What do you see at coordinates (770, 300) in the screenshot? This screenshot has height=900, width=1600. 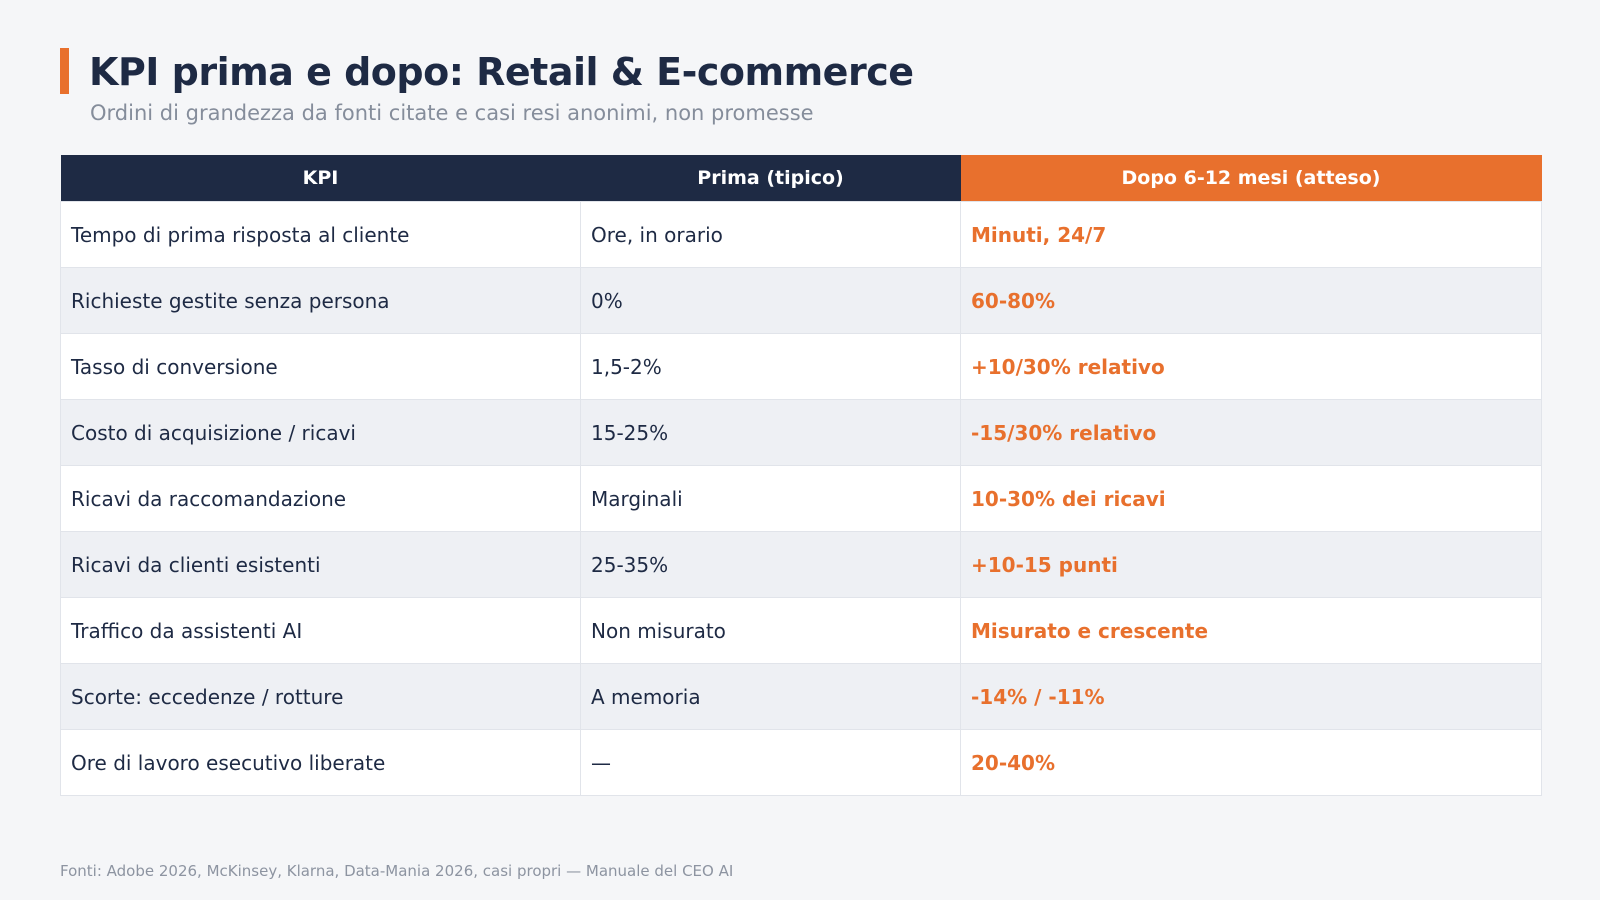 I see `before-cell: 0%` at bounding box center [770, 300].